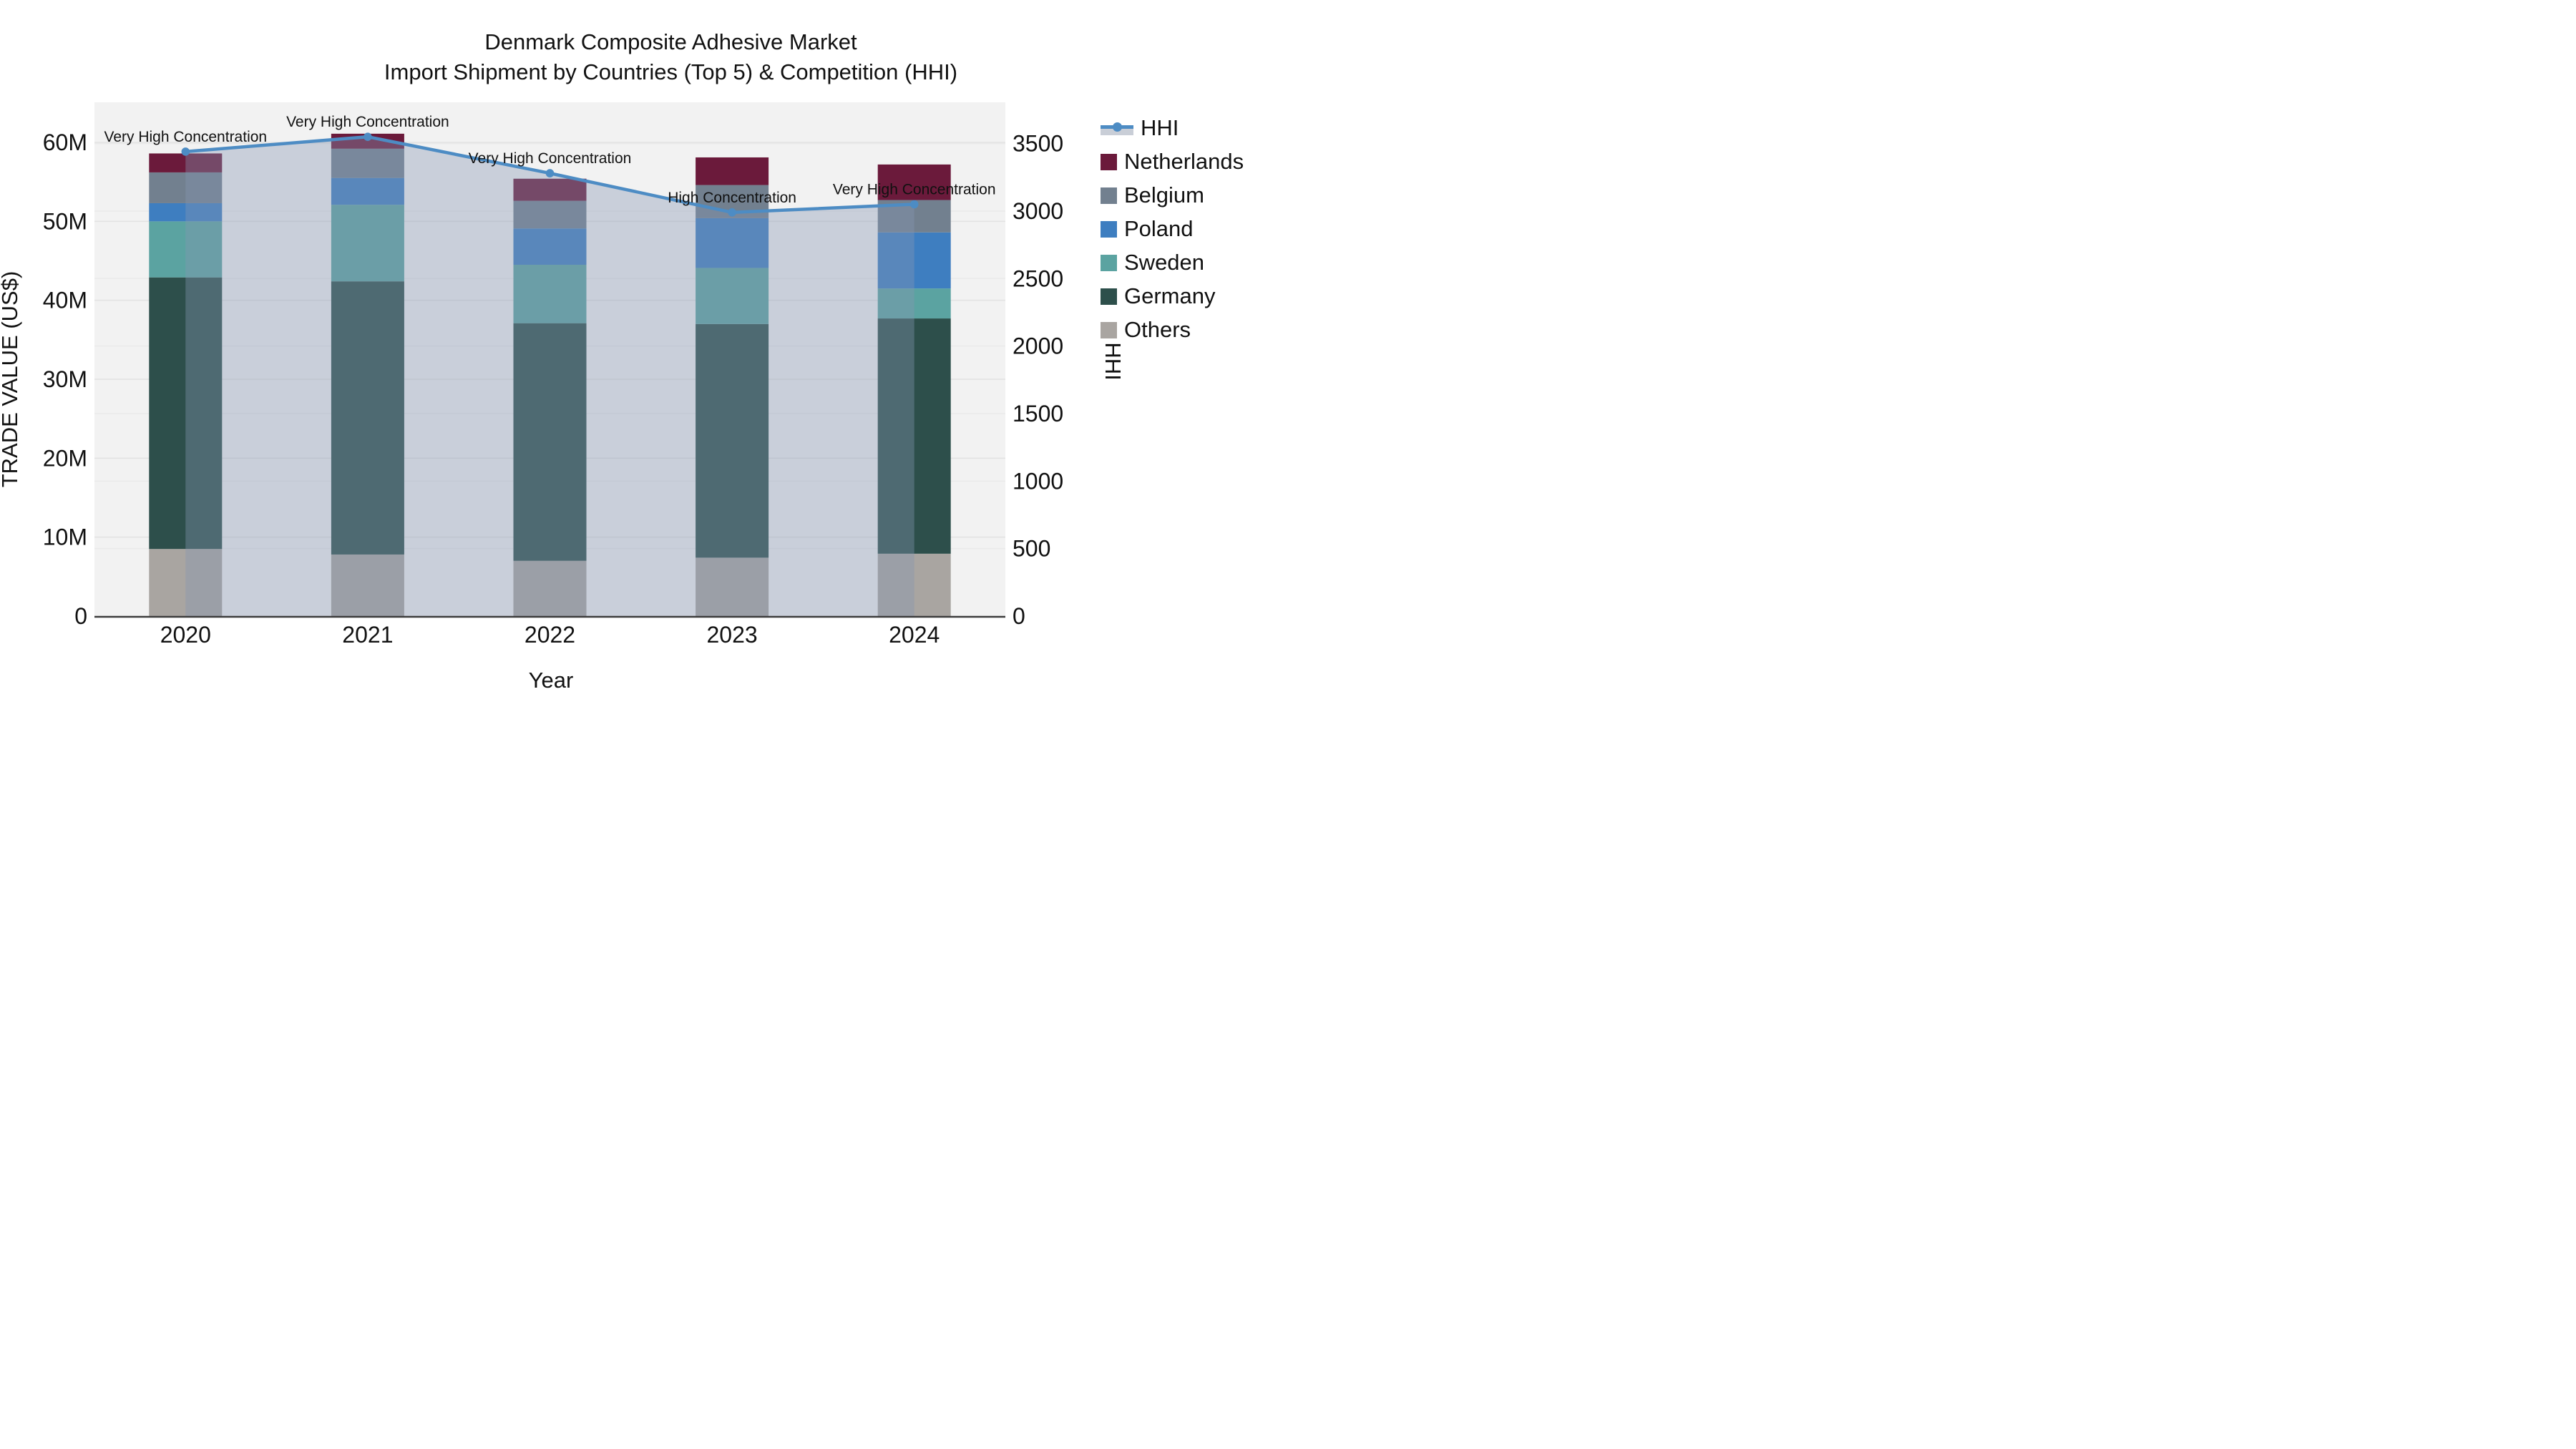  I want to click on bar-segment-poland-2024, so click(914, 260).